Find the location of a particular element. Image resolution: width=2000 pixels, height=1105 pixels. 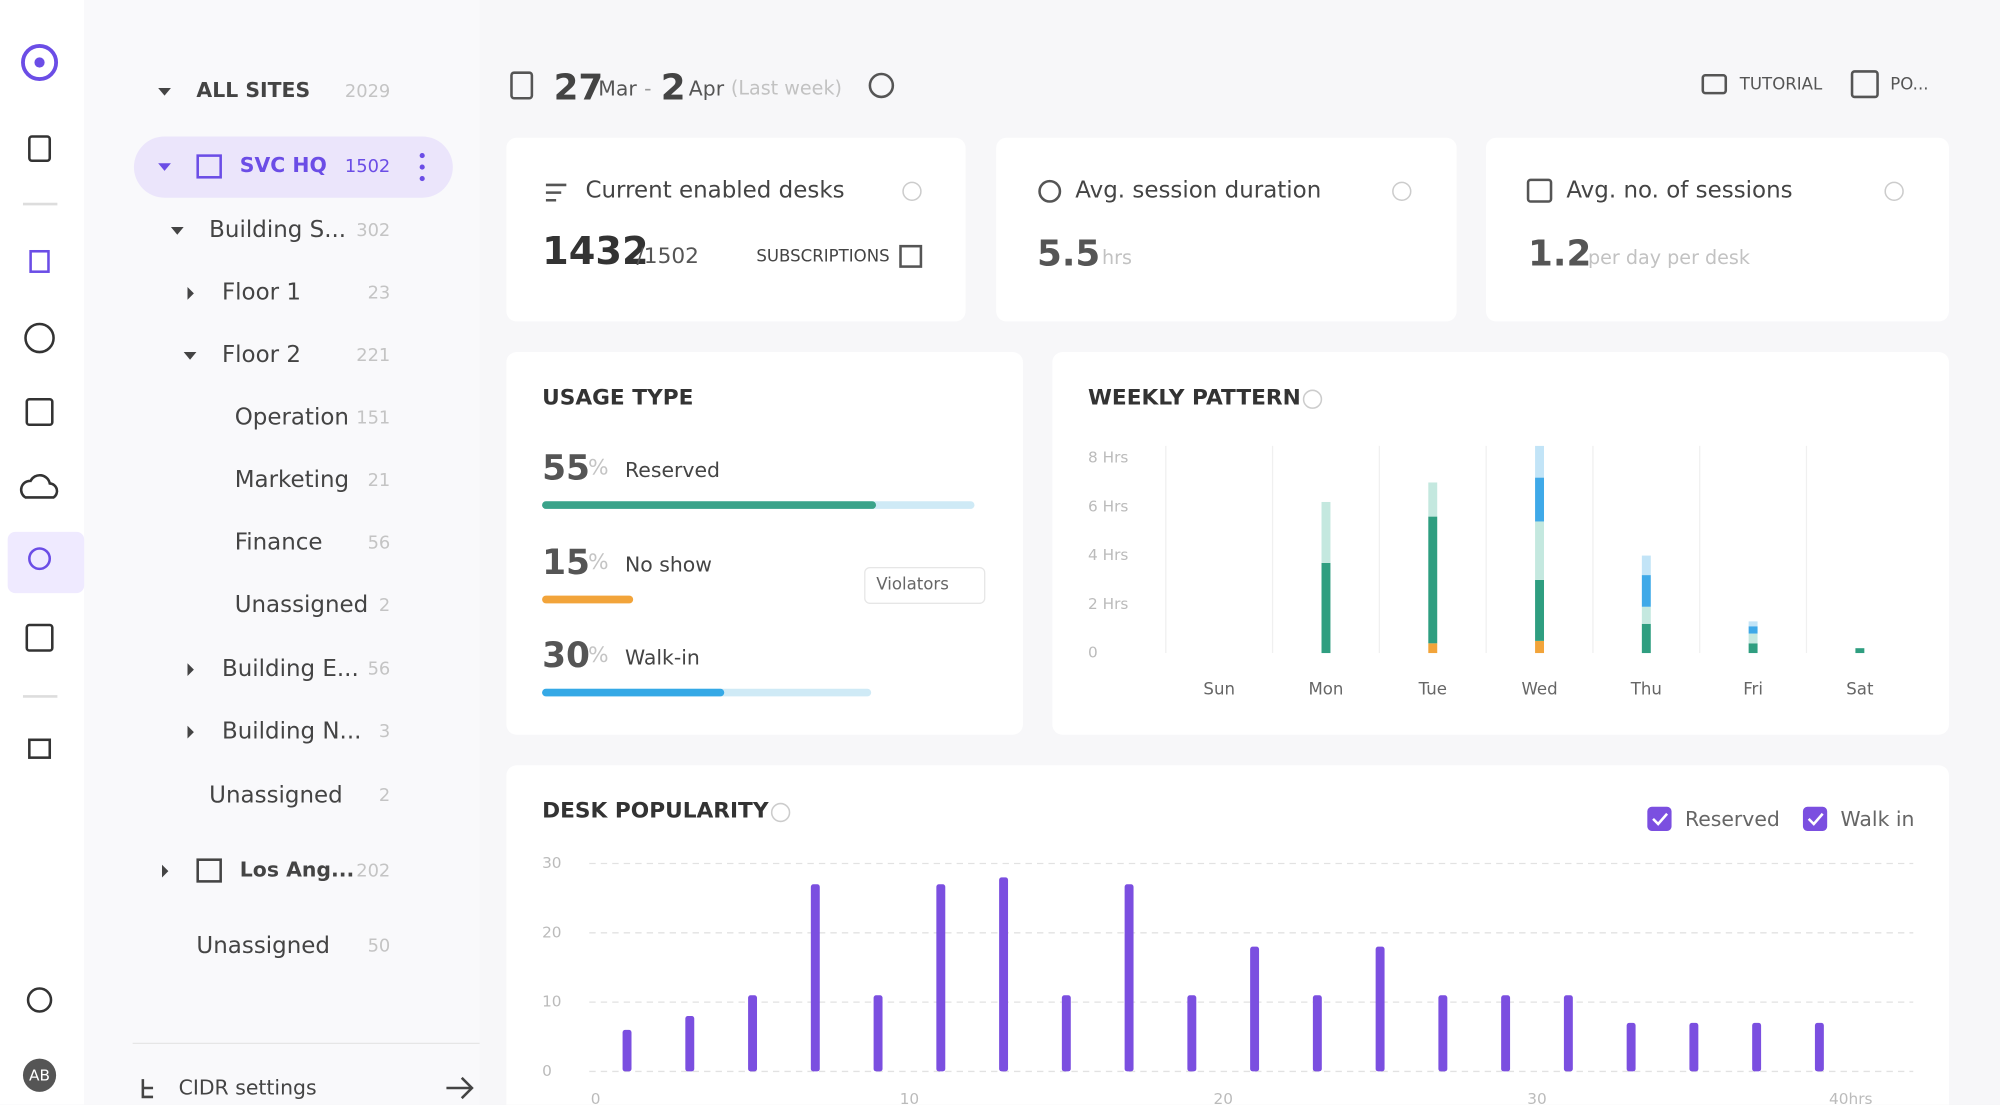

violators-label: Violators is located at coordinates (912, 585).